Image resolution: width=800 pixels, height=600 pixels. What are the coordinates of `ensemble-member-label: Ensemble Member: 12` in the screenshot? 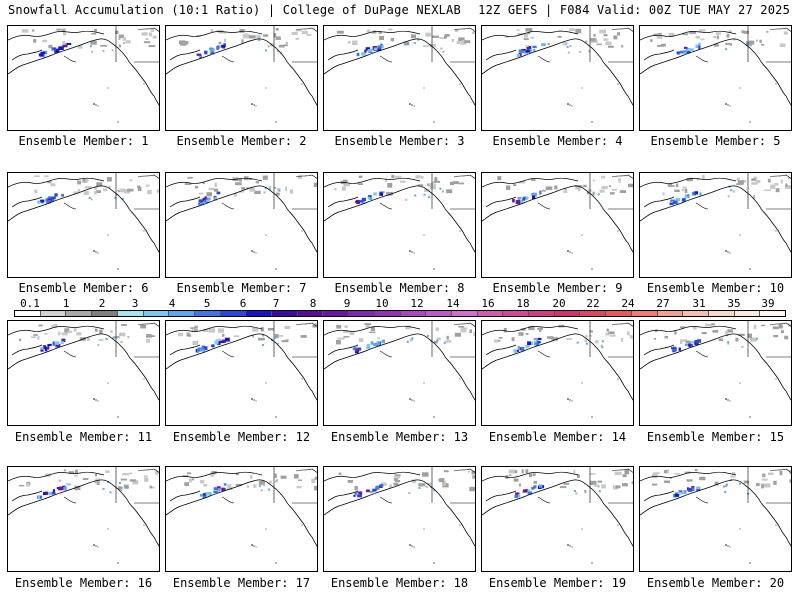 It's located at (241, 437).